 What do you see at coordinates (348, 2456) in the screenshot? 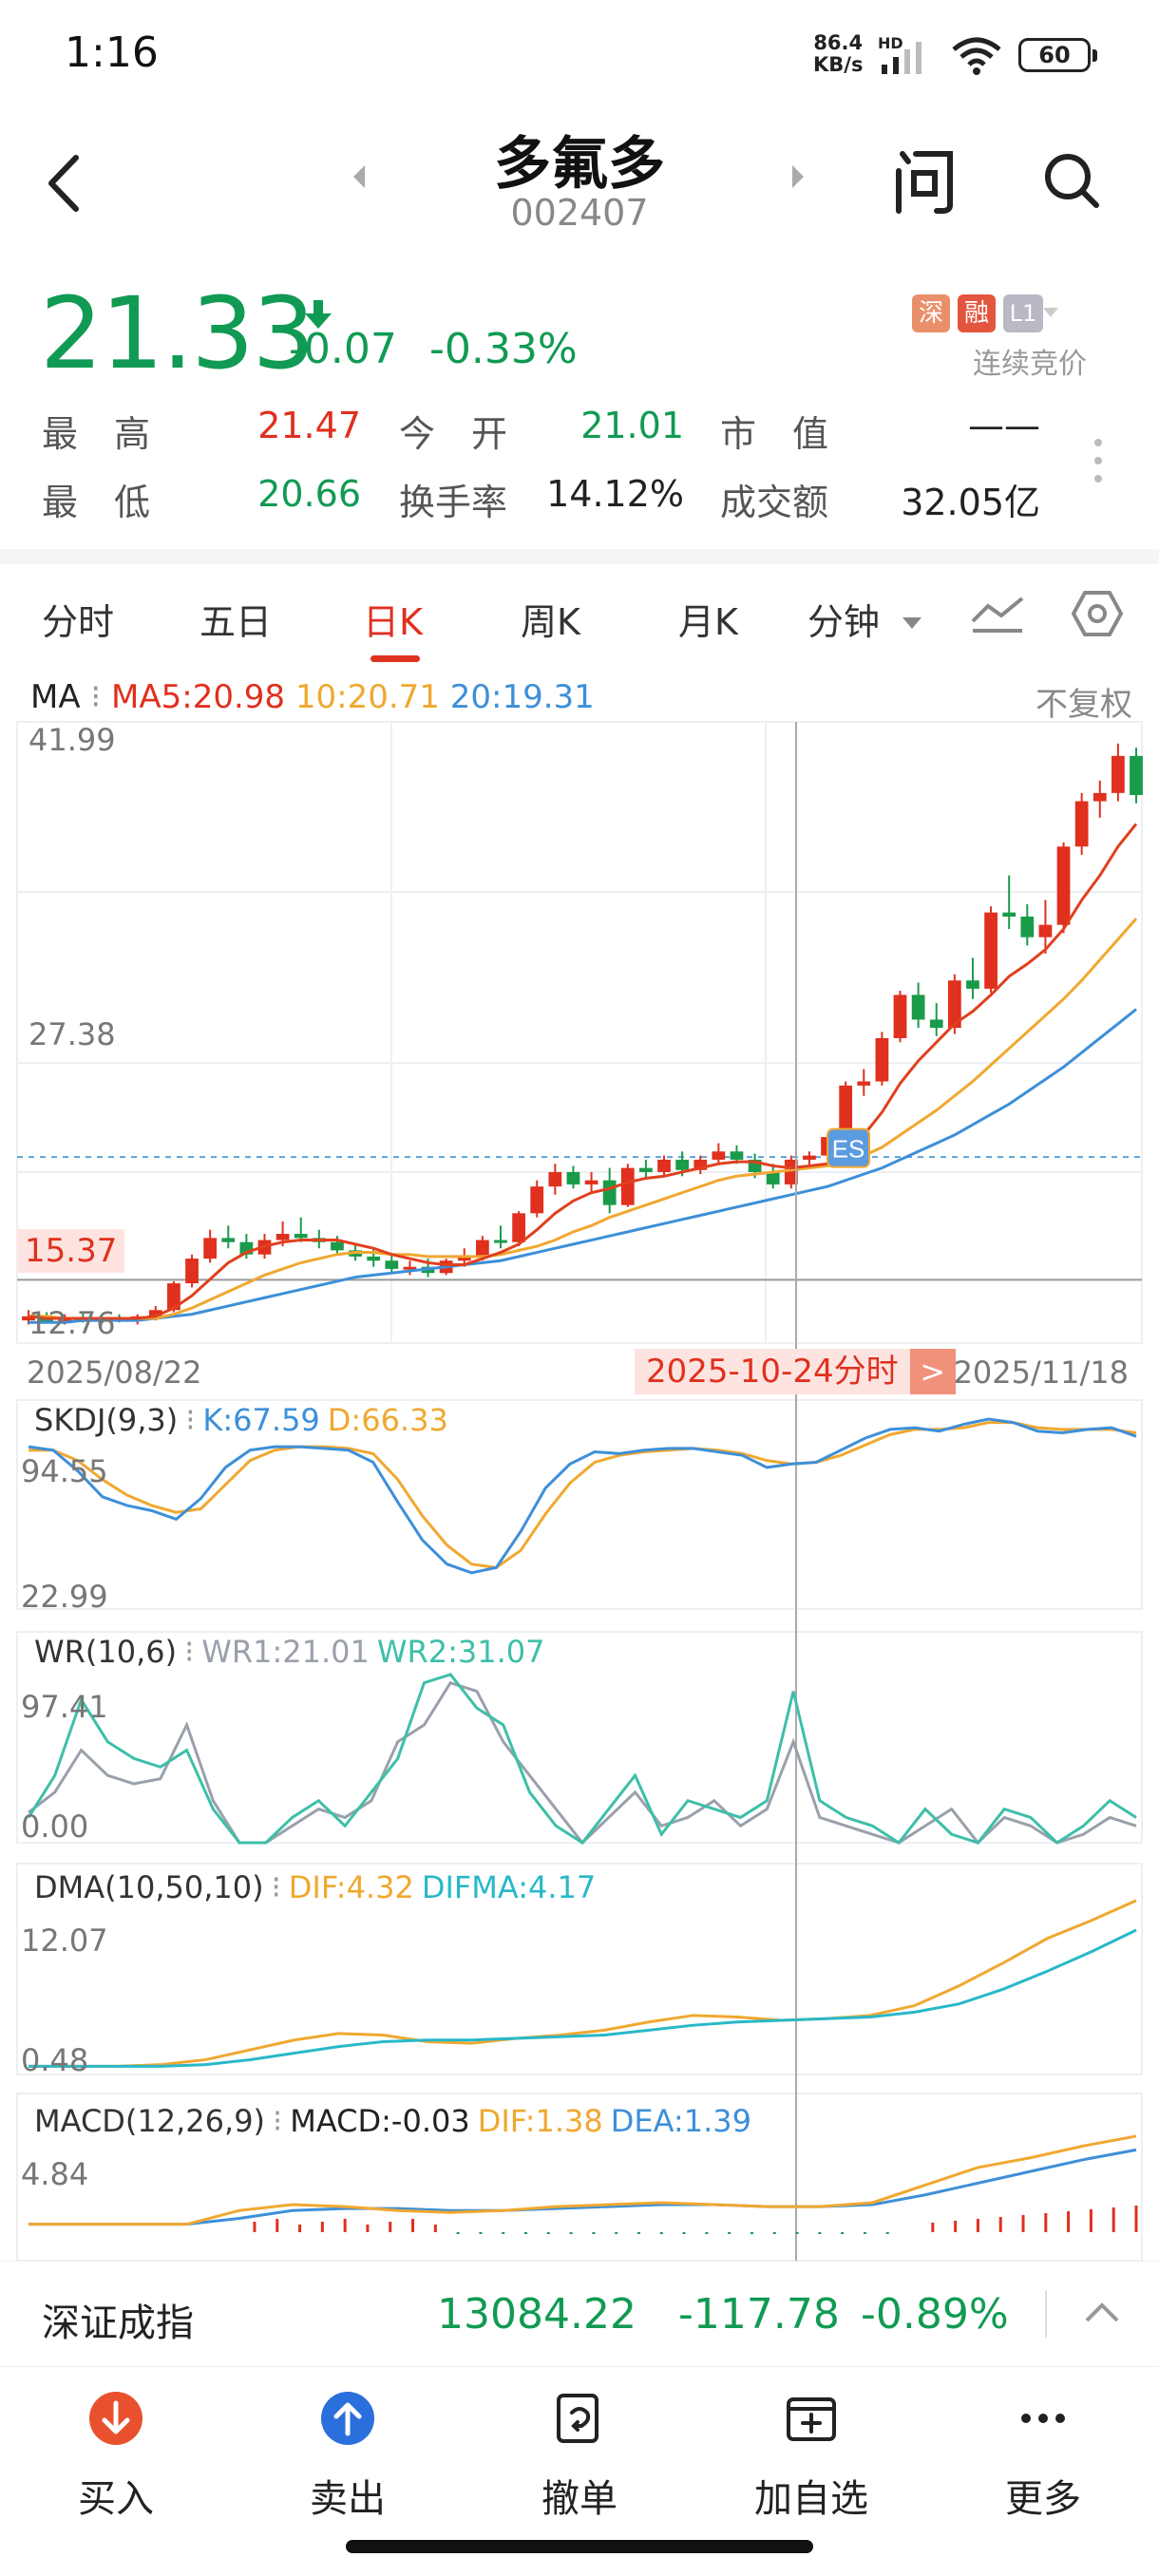
I see `sell-button: 卖出` at bounding box center [348, 2456].